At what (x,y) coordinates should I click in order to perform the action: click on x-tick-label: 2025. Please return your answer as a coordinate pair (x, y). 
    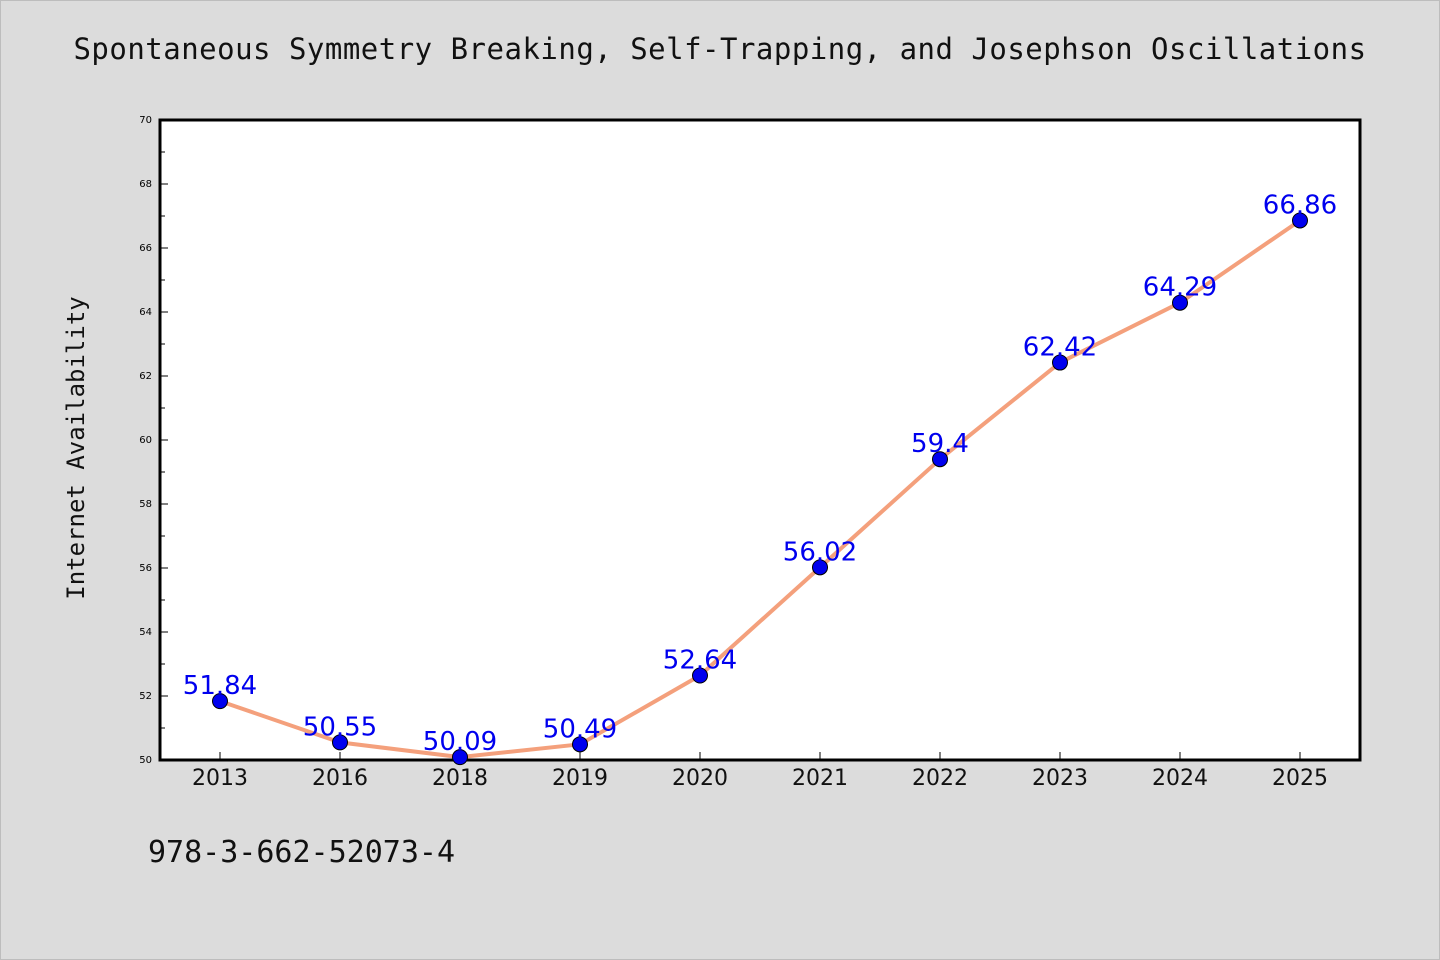
    Looking at the image, I should click on (1300, 778).